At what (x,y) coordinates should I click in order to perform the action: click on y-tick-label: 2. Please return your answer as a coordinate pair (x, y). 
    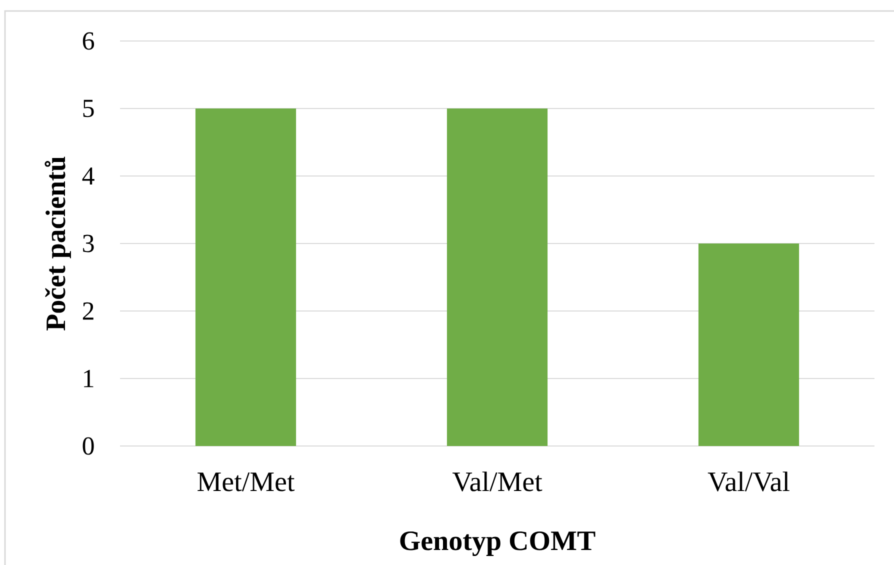
    Looking at the image, I should click on (88, 311).